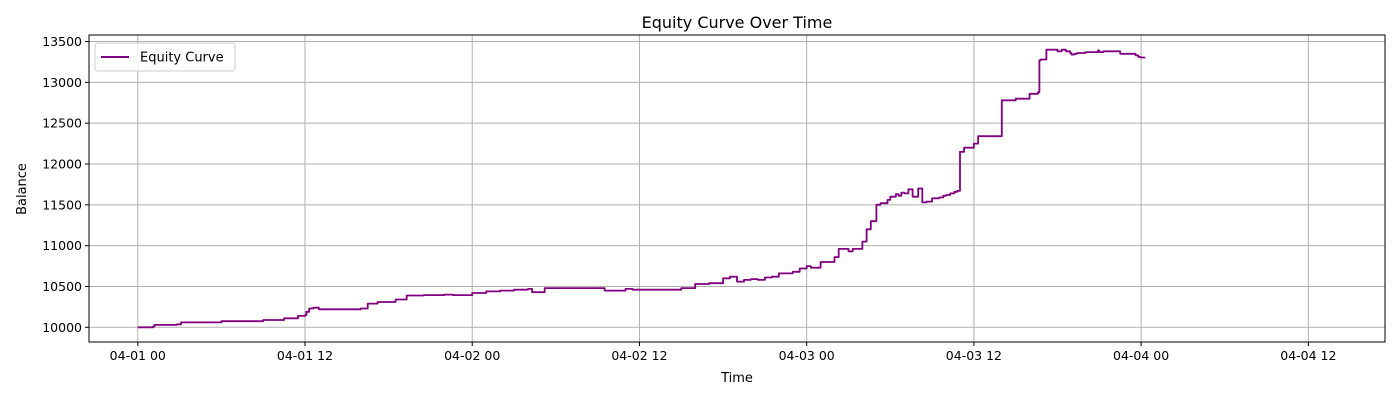 This screenshot has height=400, width=1400. What do you see at coordinates (1141, 355) in the screenshot?
I see `x-tick-label: 04-04 00` at bounding box center [1141, 355].